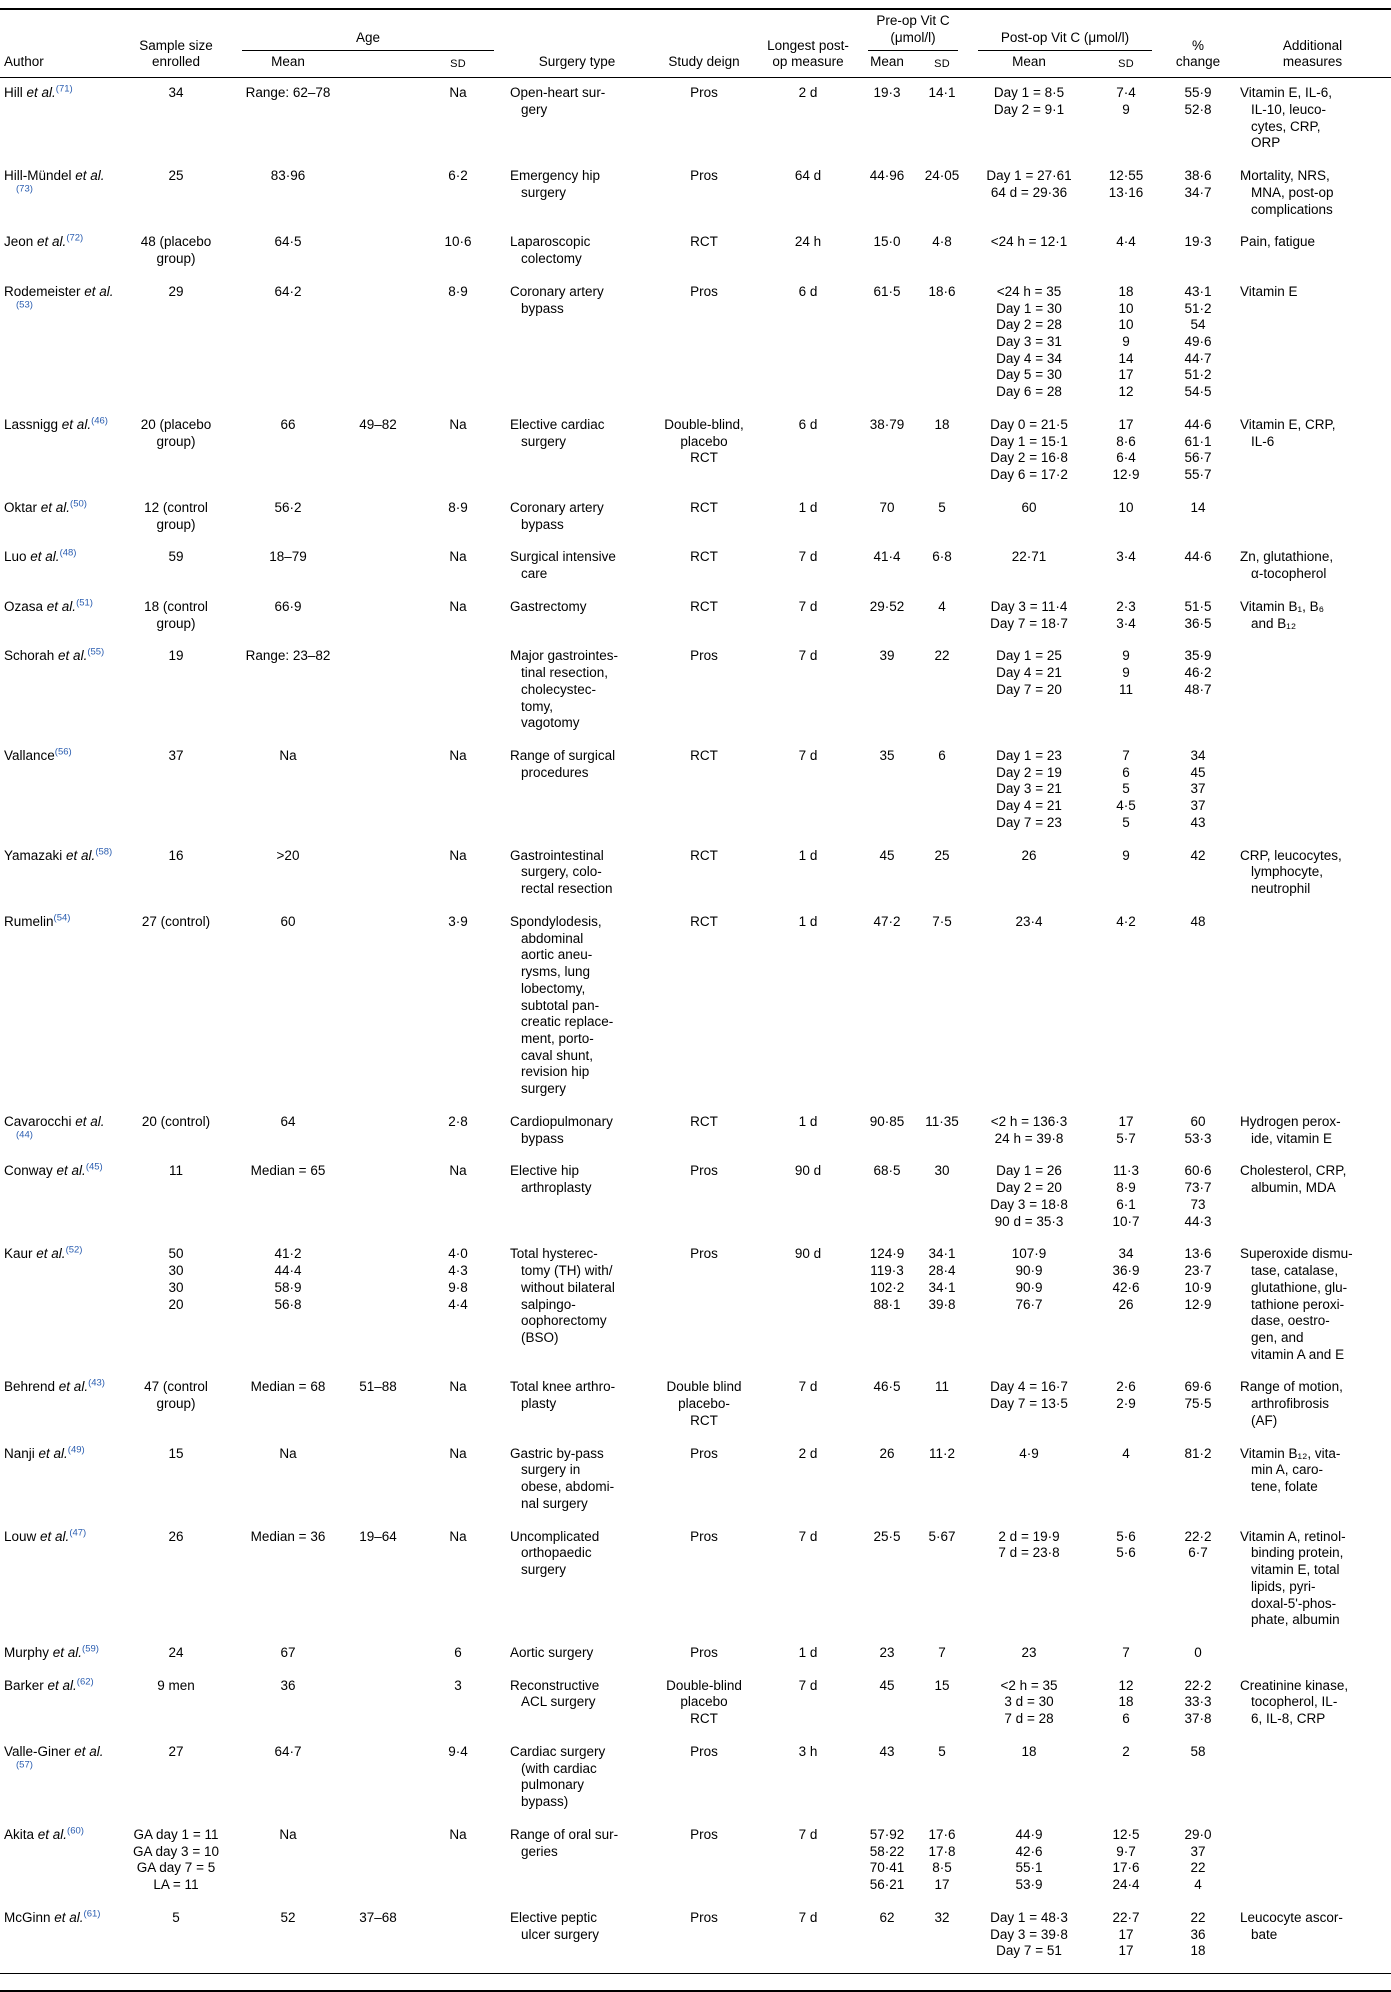  Describe the element at coordinates (378, 1536) in the screenshot. I see `age-range-cell: 19–64` at that location.